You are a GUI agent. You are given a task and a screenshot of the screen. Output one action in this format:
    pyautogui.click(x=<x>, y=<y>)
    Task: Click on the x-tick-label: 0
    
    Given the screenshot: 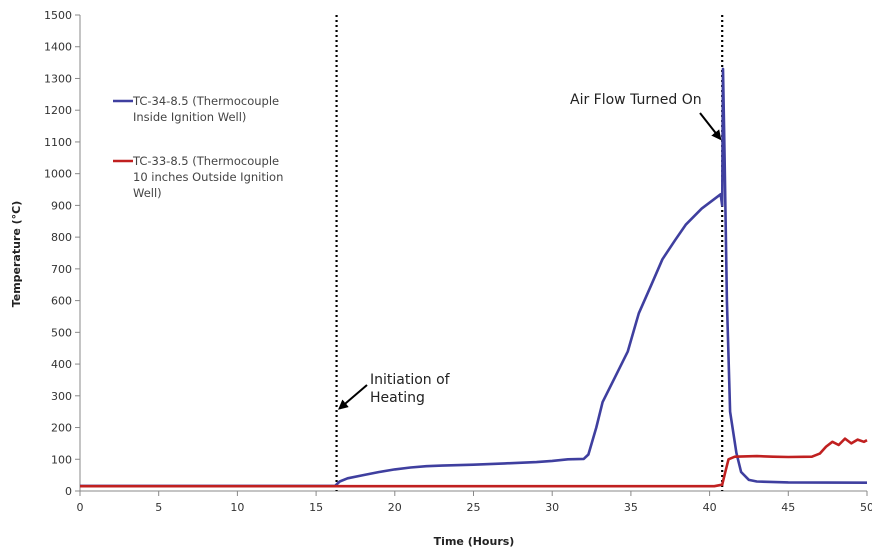 What is the action you would take?
    pyautogui.click(x=80, y=507)
    